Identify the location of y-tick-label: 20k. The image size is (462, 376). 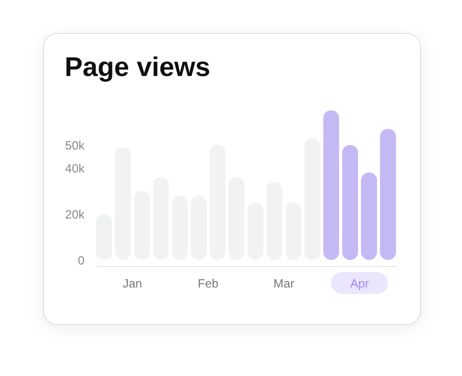
(75, 214).